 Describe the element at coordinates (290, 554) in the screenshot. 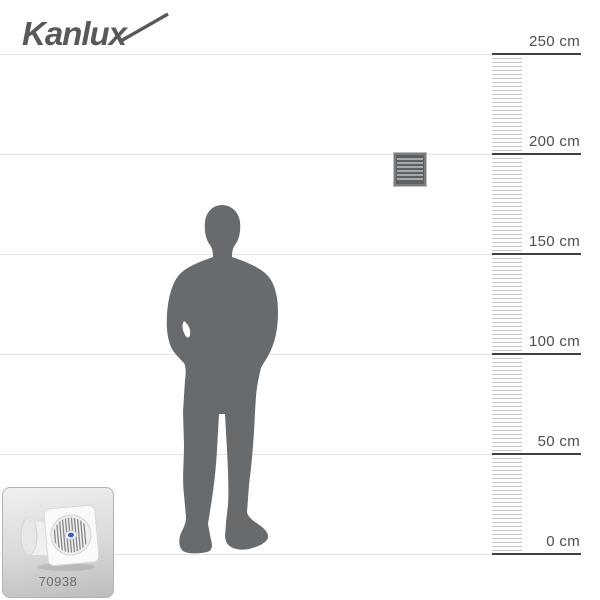

I see `gridline-0cm` at that location.